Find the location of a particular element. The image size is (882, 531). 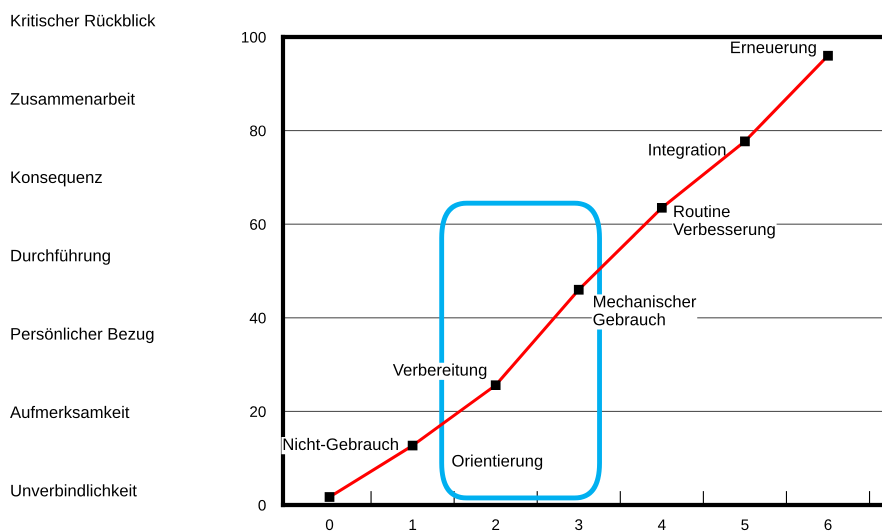

y-tick-label: 40 is located at coordinates (258, 318).